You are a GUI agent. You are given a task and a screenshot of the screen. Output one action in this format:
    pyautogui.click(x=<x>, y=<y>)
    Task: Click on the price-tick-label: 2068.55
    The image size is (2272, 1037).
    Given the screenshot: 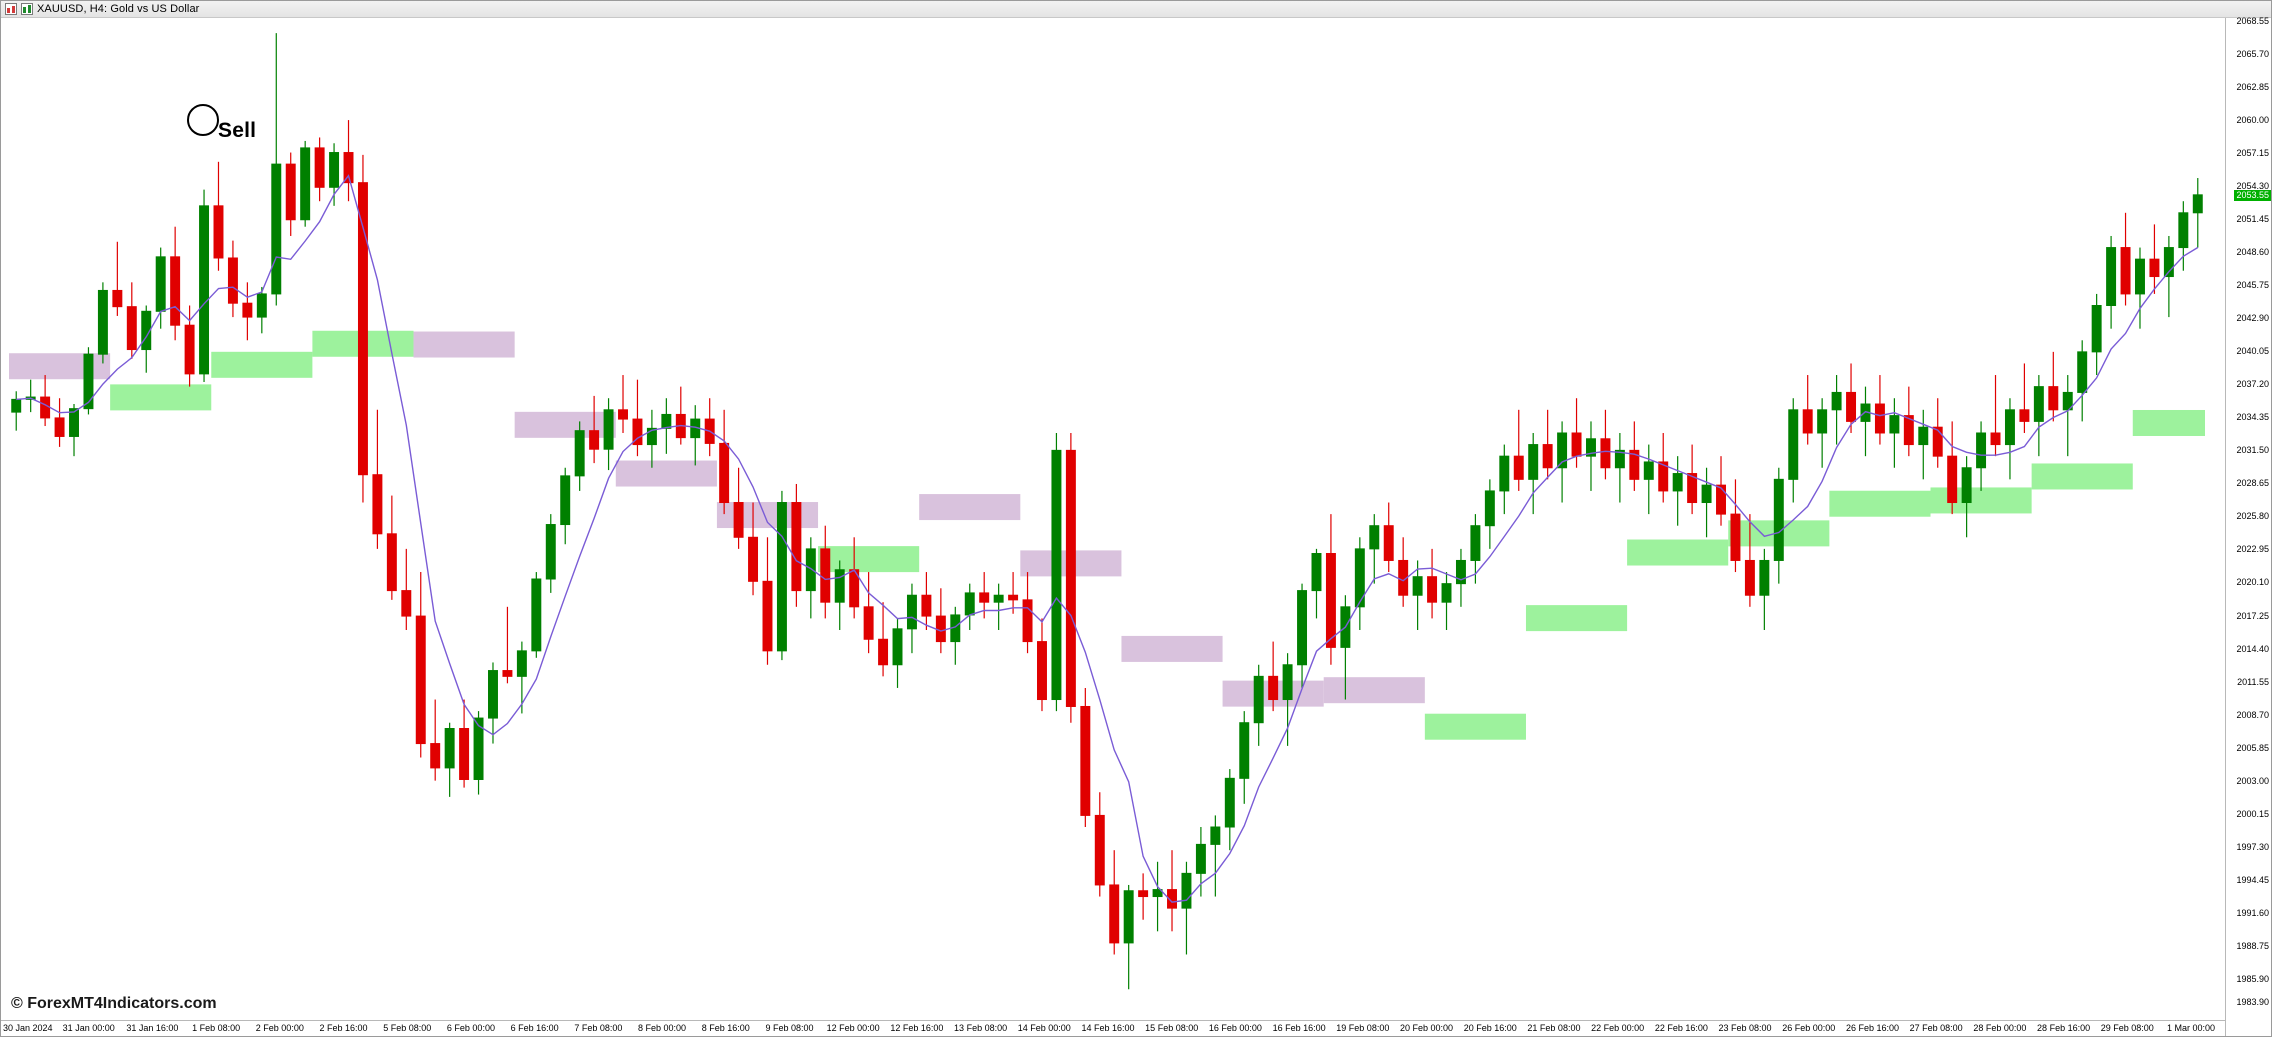 What is the action you would take?
    pyautogui.click(x=2252, y=21)
    